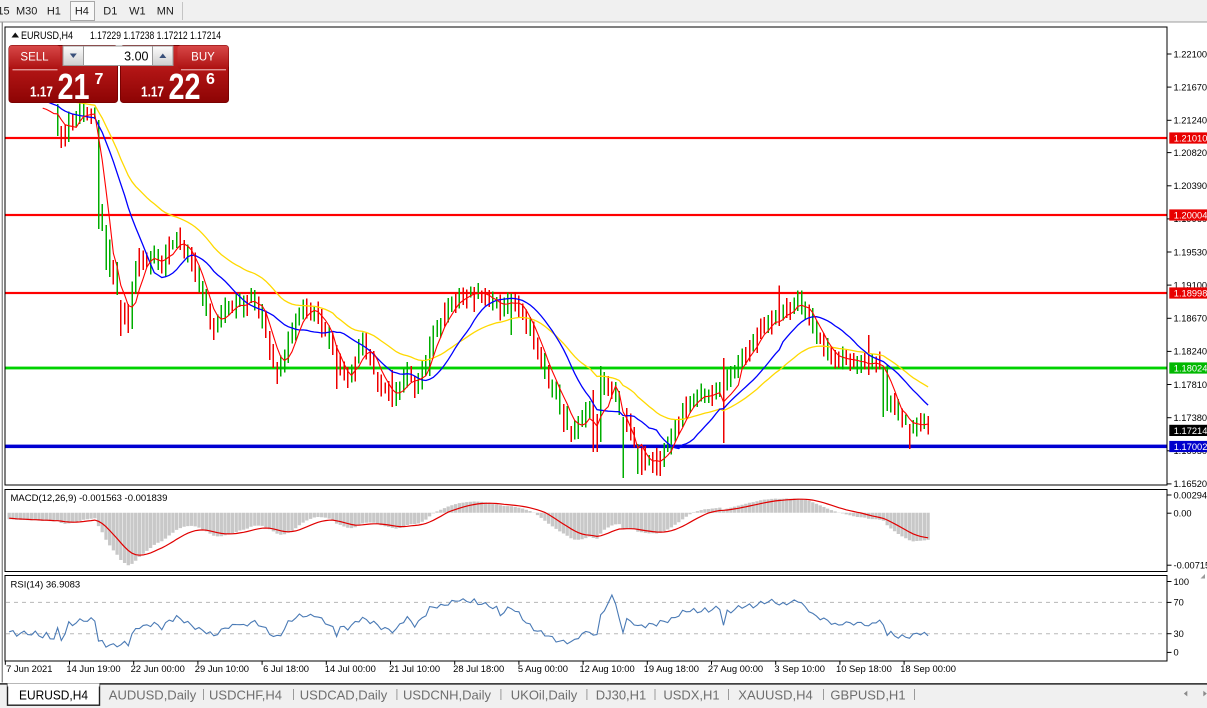 The width and height of the screenshot is (1207, 708). What do you see at coordinates (447, 695) in the screenshot?
I see `svg-text: USDCNH,Daily` at bounding box center [447, 695].